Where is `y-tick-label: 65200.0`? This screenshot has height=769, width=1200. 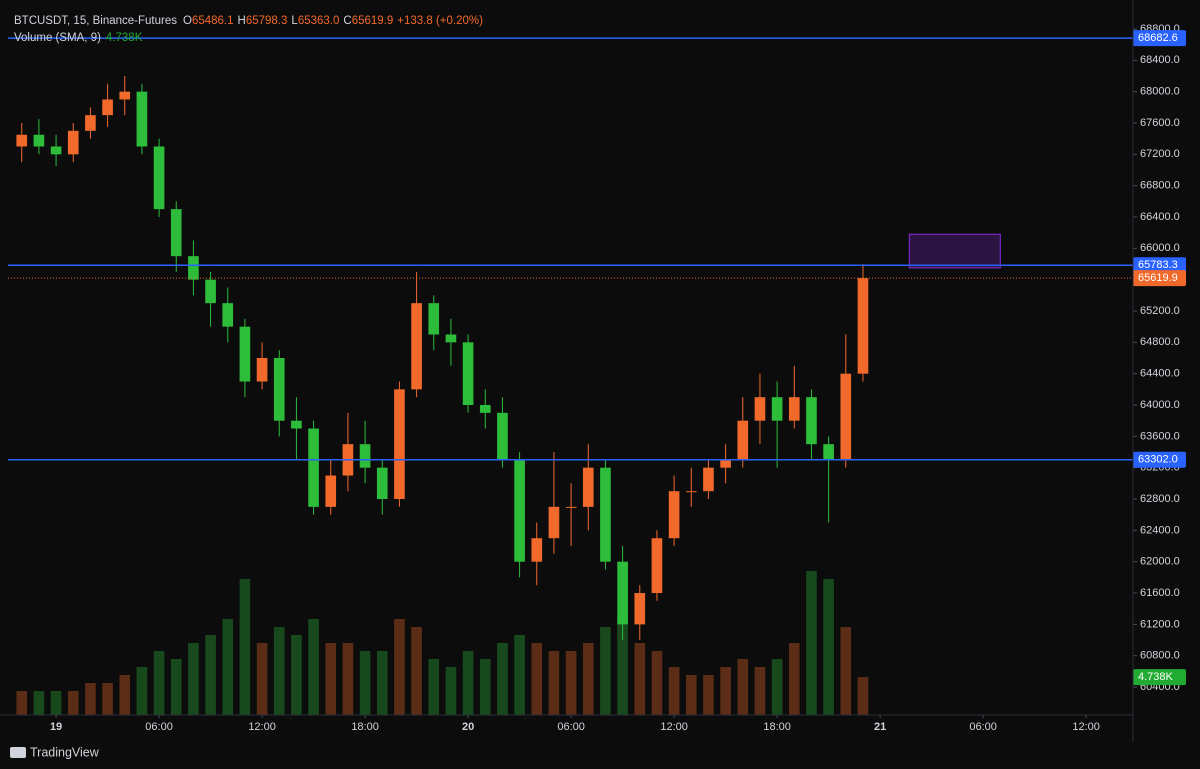
y-tick-label: 65200.0 is located at coordinates (1160, 311).